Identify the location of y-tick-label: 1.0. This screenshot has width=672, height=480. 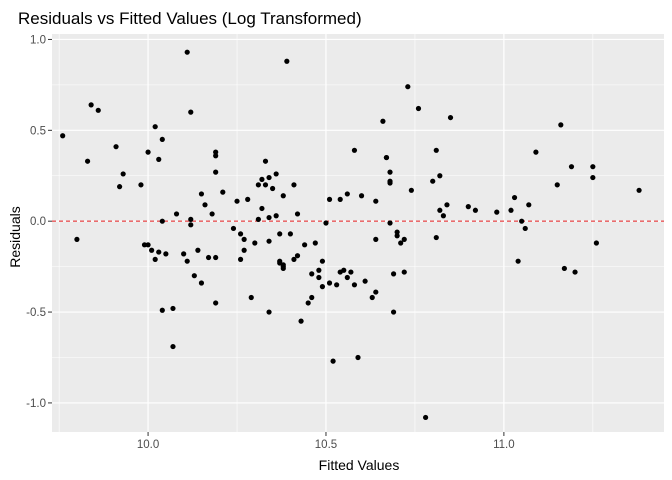
(38, 40).